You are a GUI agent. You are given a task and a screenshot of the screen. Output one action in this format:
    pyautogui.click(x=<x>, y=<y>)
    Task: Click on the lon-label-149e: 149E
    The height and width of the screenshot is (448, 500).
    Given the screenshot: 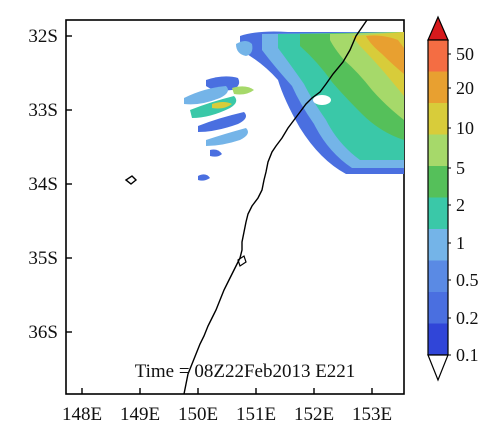 What is the action you would take?
    pyautogui.click(x=140, y=414)
    